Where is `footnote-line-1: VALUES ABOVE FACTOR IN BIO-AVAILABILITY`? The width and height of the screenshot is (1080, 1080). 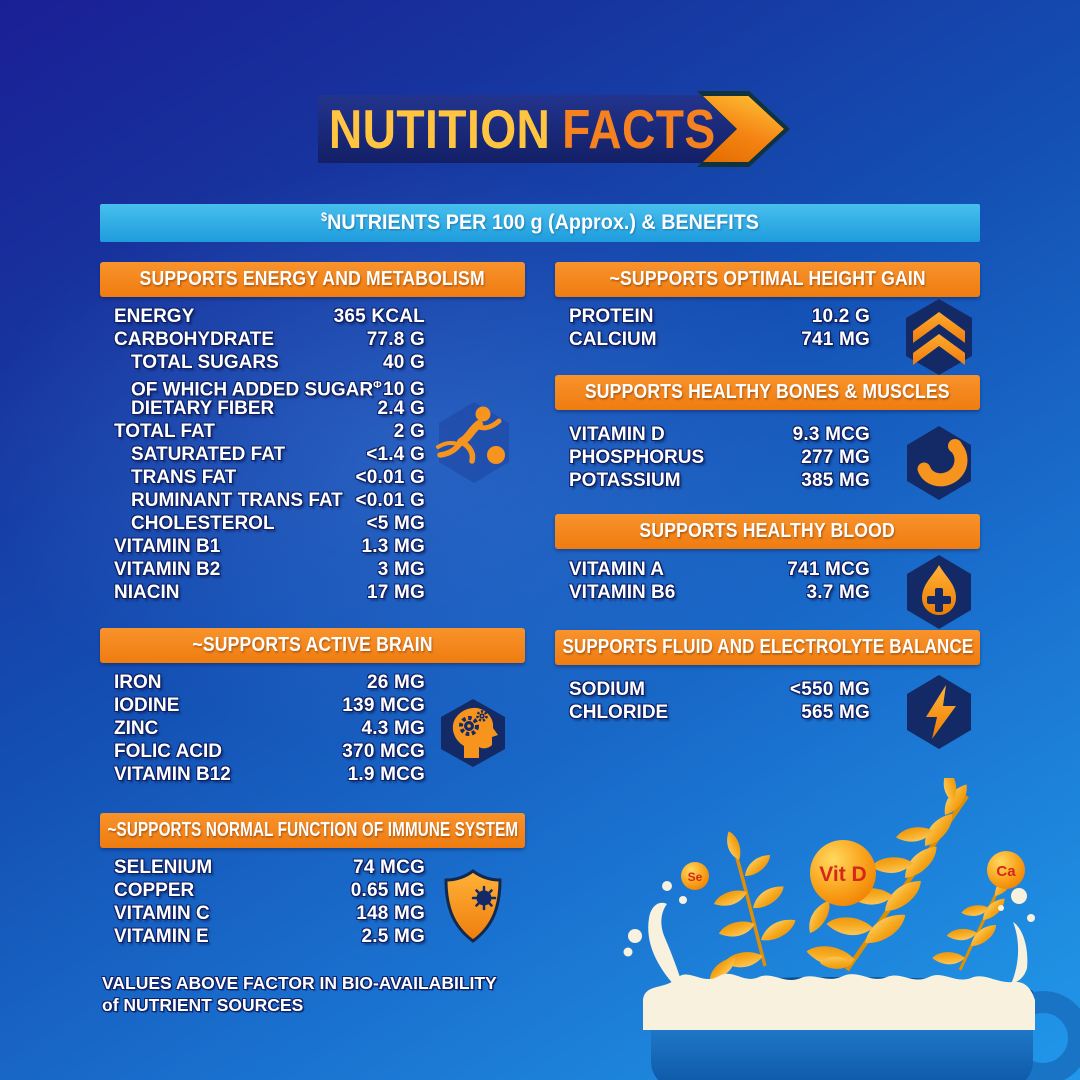 footnote-line-1: VALUES ABOVE FACTOR IN BIO-AVAILABILITY is located at coordinates (299, 983).